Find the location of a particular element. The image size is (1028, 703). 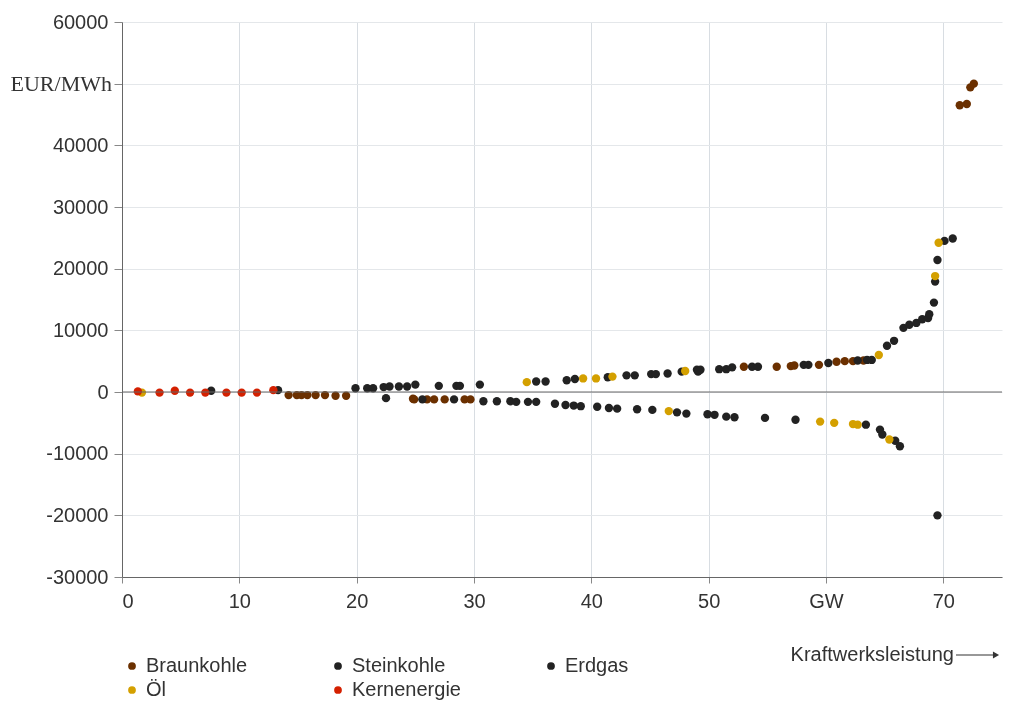

y-tick-label: 10000 is located at coordinates (80, 329).